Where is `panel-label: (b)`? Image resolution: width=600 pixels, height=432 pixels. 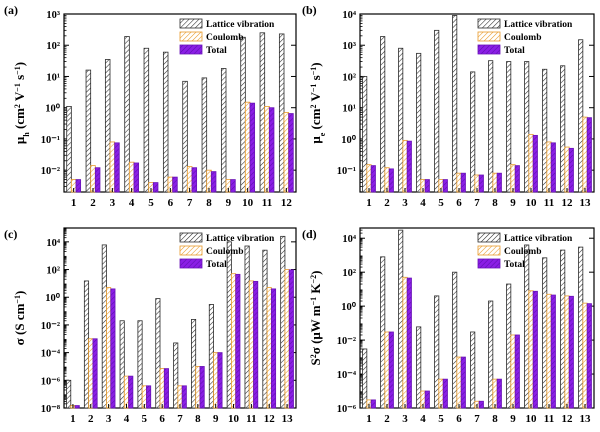 panel-label: (b) is located at coordinates (309, 10).